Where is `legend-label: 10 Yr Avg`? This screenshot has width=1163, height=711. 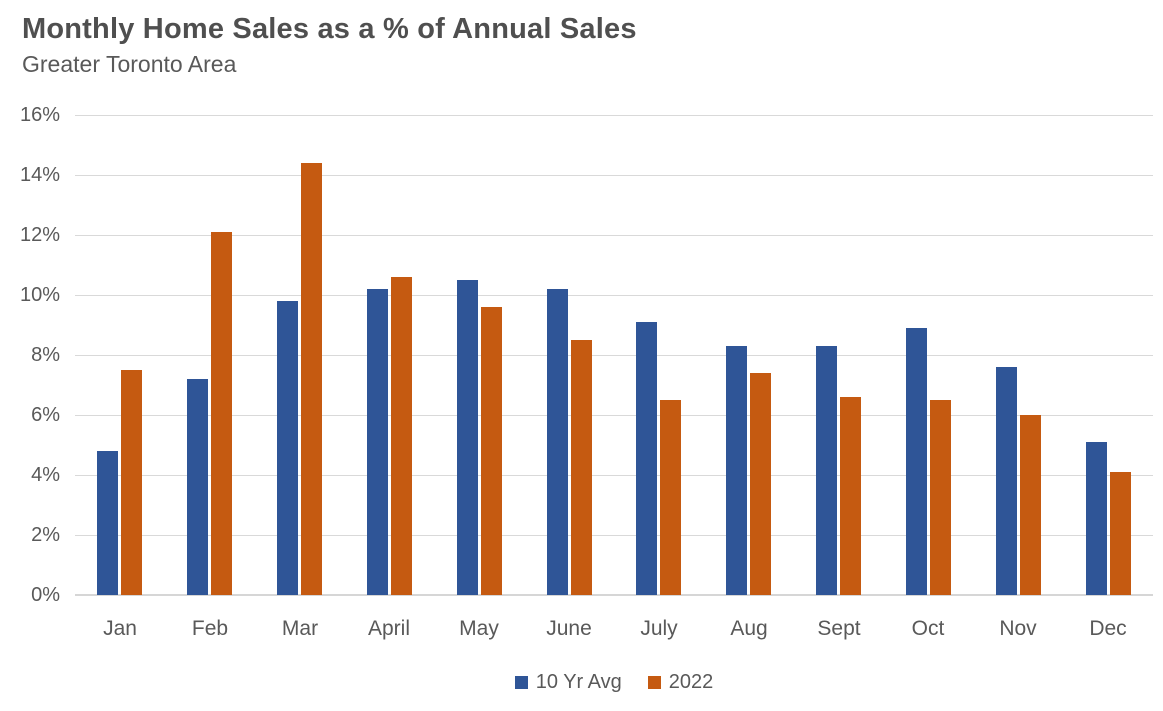 legend-label: 10 Yr Avg is located at coordinates (578, 682).